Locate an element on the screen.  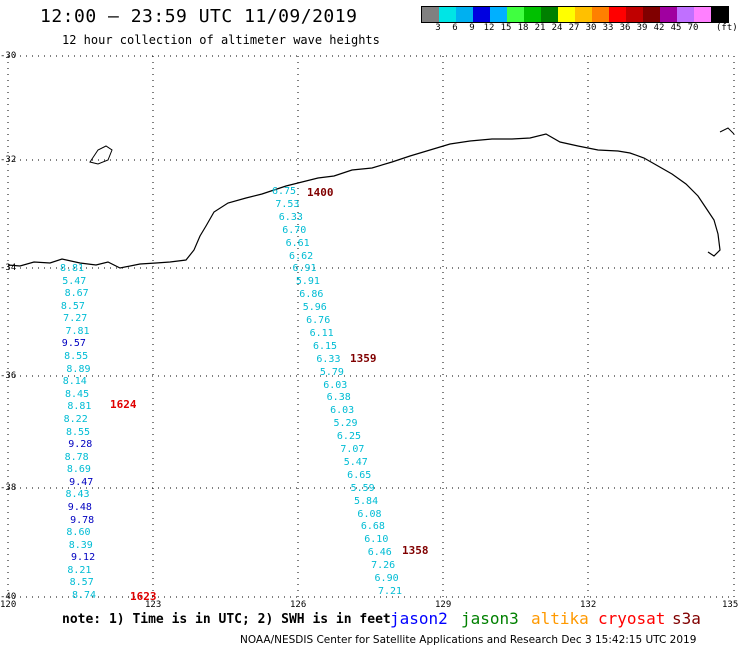
latitude-label: -34 is located at coordinates (8, 268).